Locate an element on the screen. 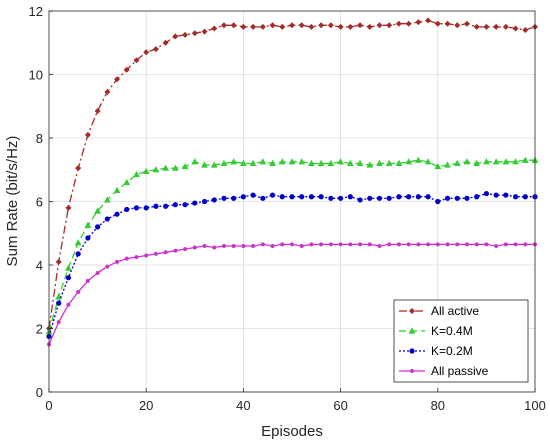  x-axis: 0 20 40 60 80 100 is located at coordinates (295, 400).